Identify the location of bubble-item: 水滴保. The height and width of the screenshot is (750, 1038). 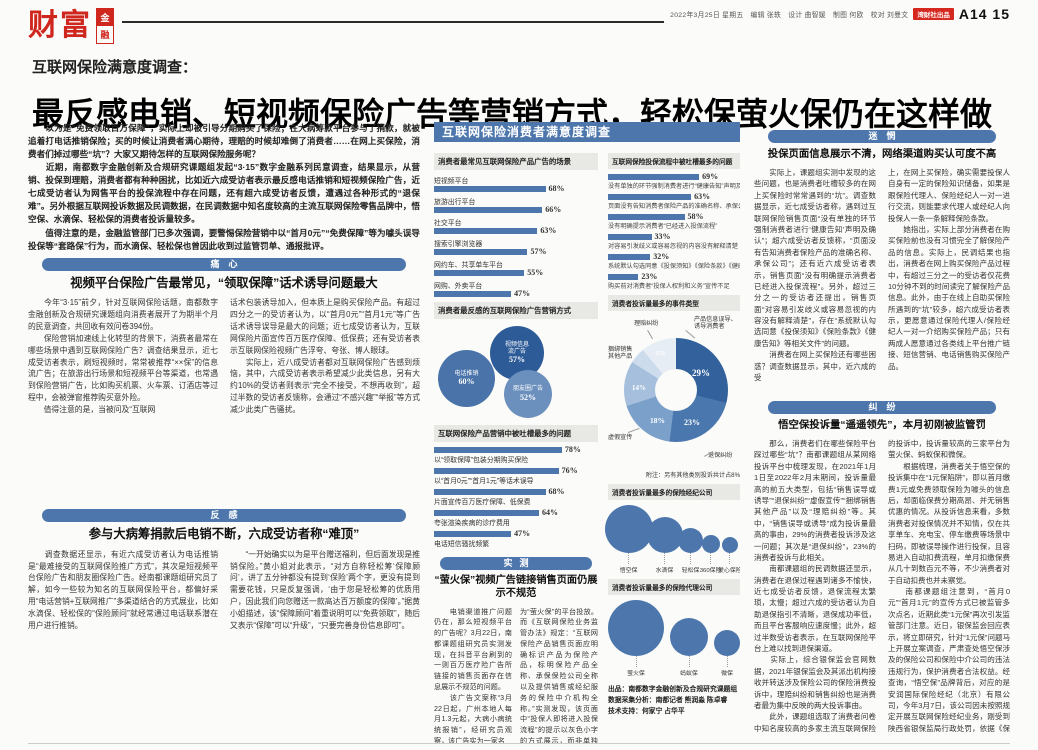
(664, 539).